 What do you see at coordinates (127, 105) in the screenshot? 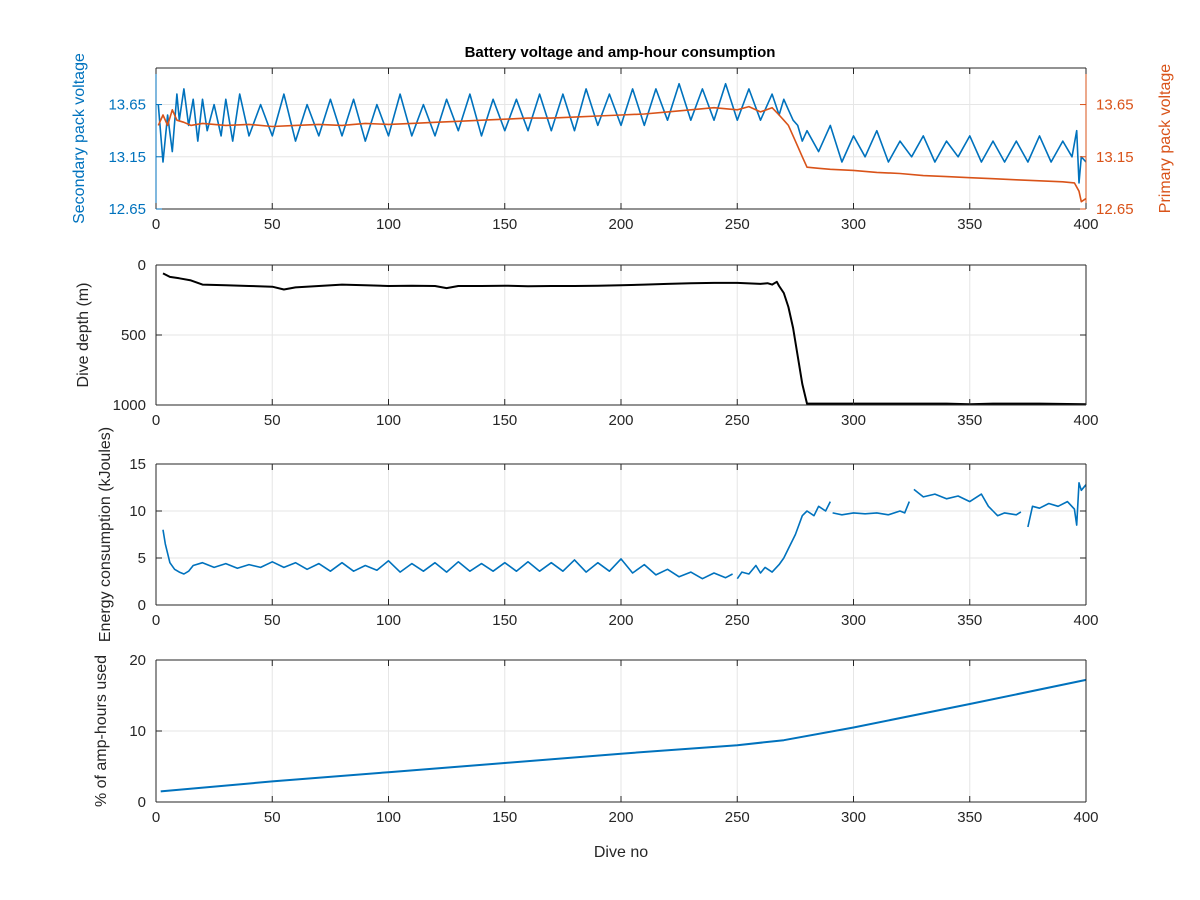
I see `y-tick-label: 13.65` at bounding box center [127, 105].